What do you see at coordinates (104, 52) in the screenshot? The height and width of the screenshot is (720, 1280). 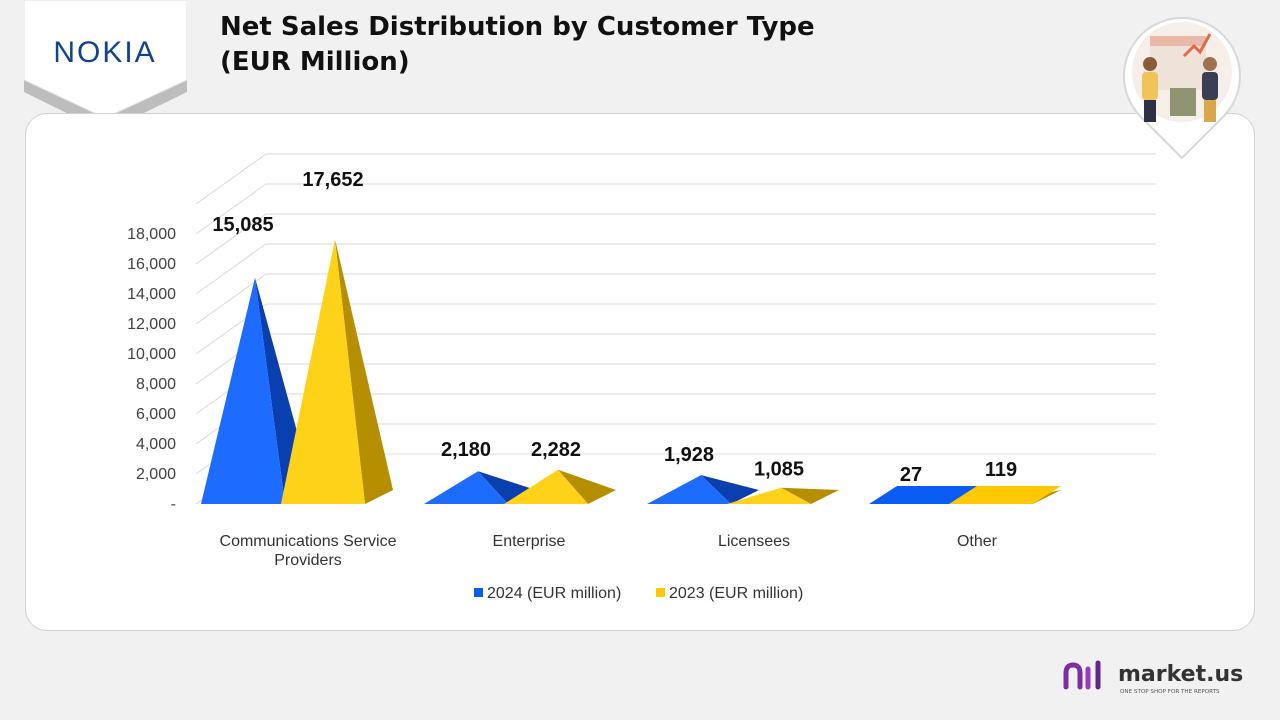 I see `nokia-logo: NOKIA` at bounding box center [104, 52].